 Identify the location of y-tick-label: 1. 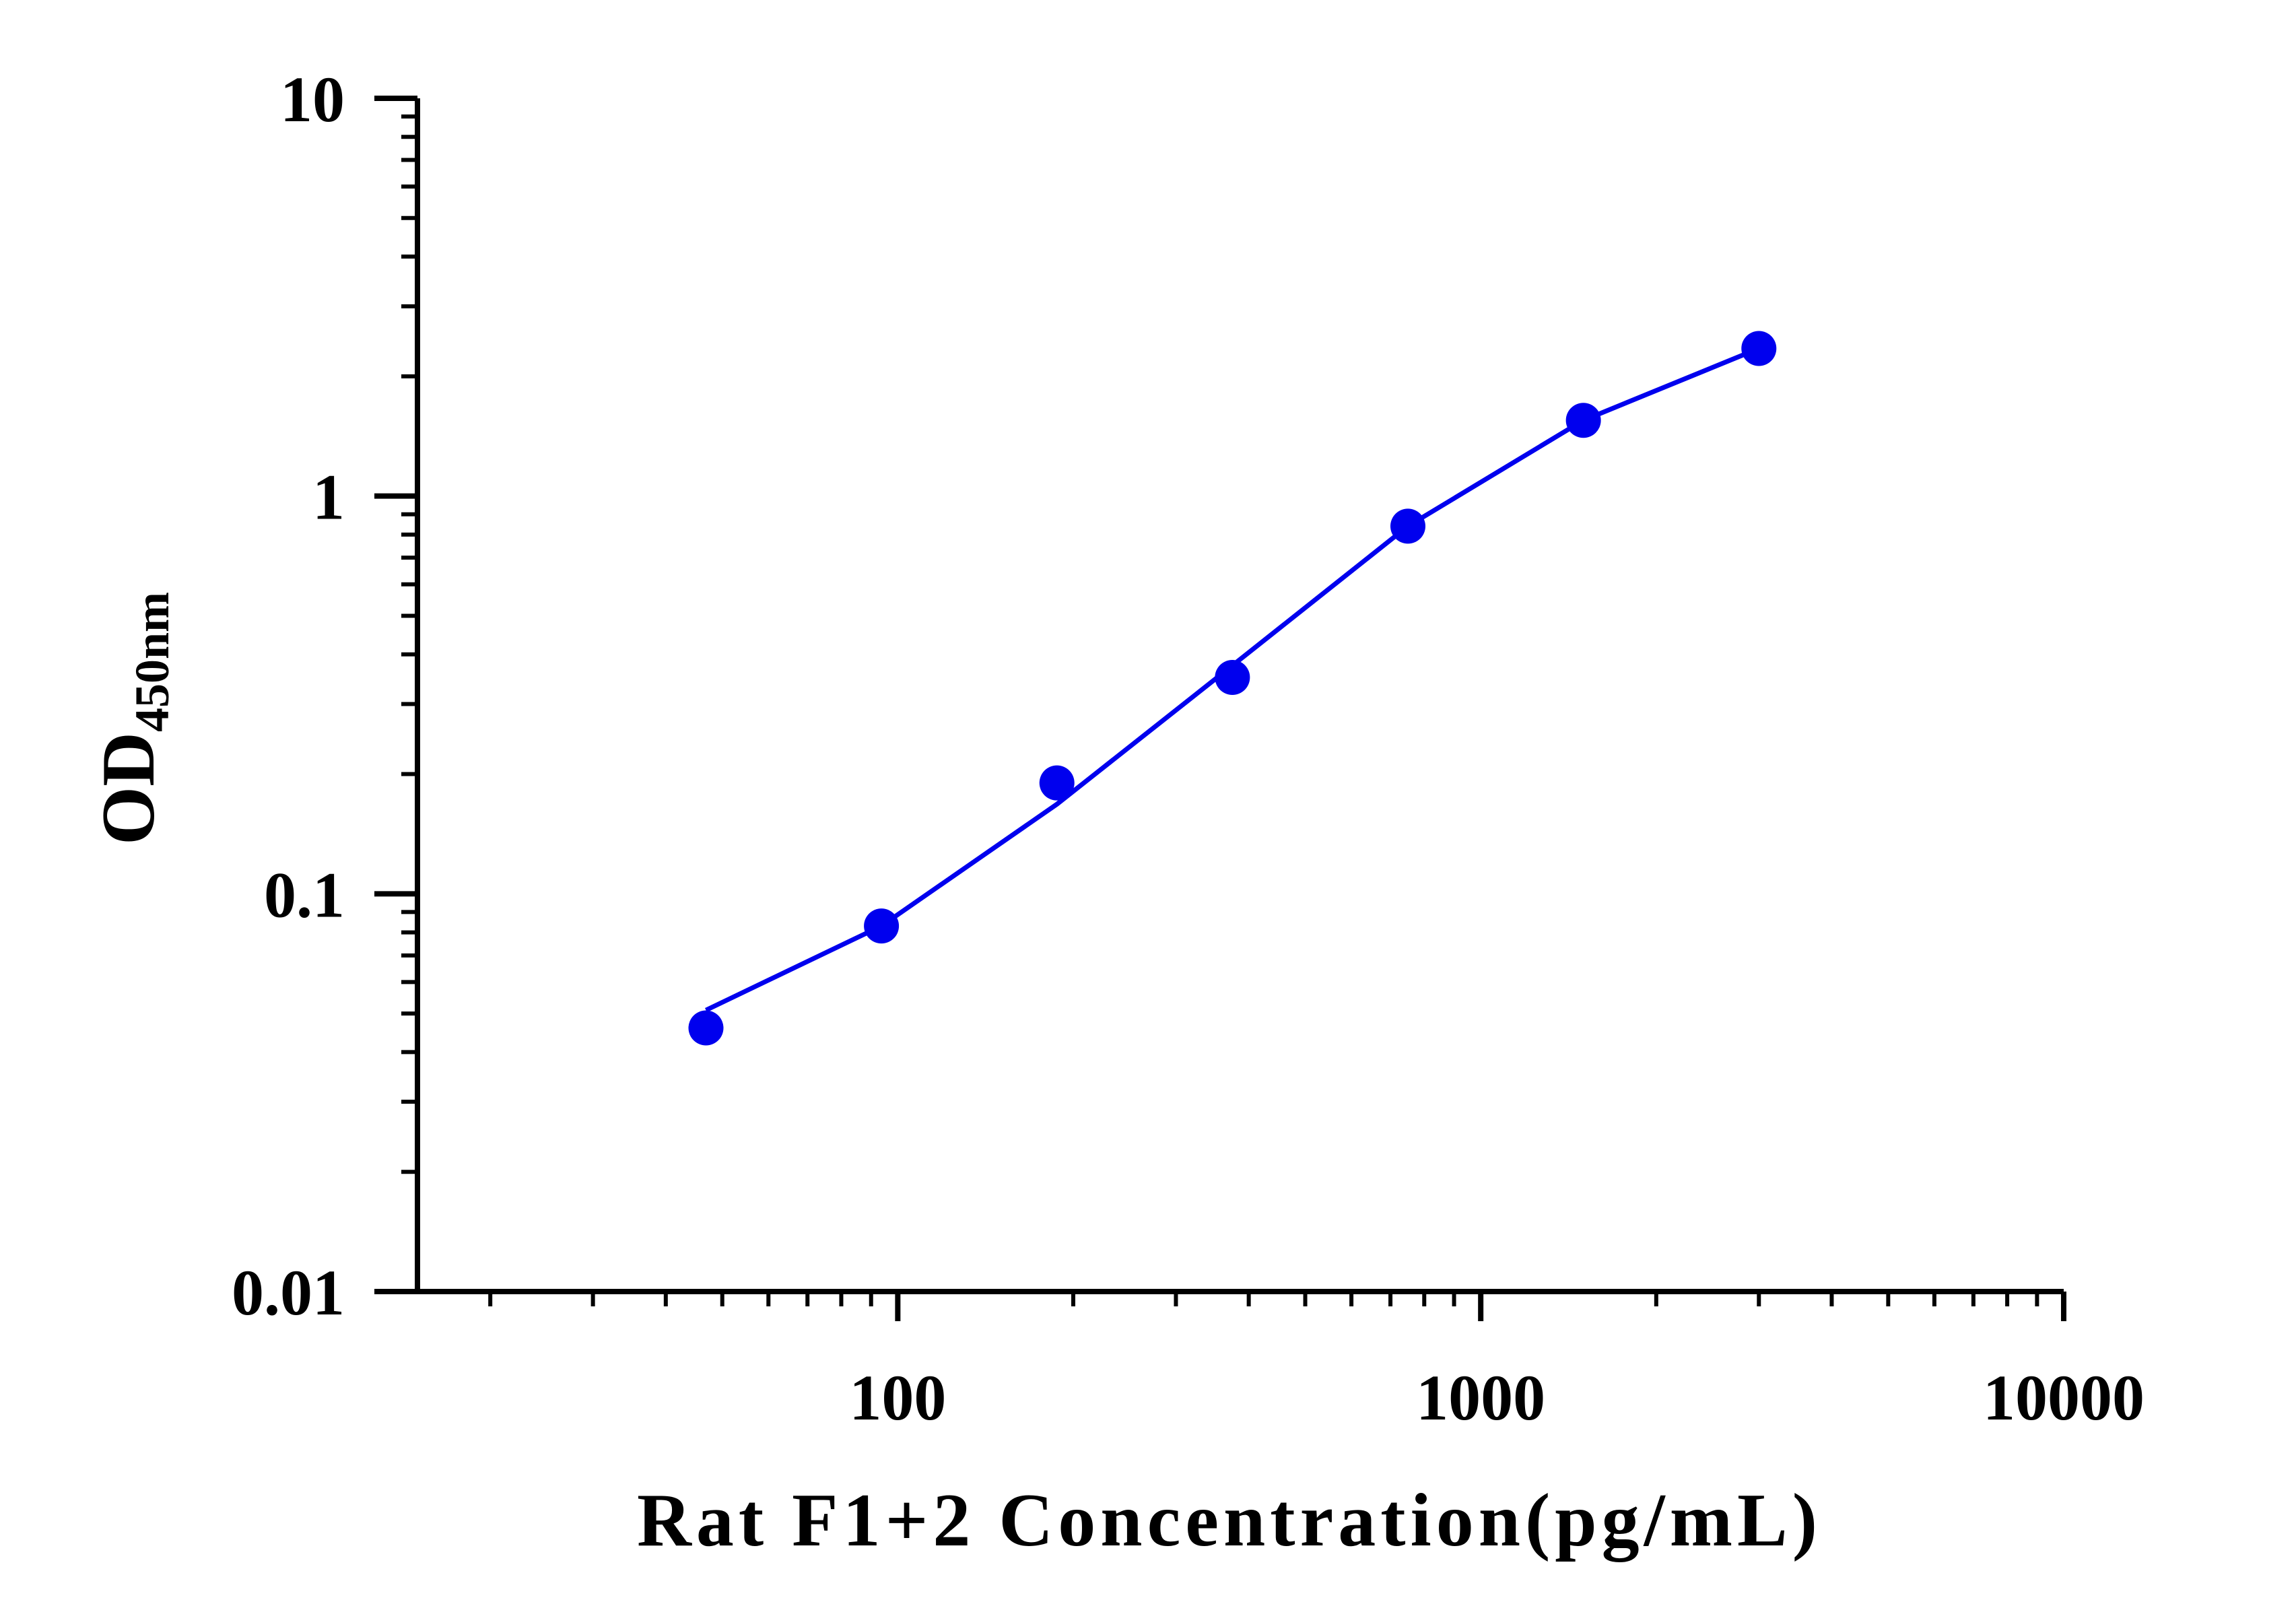
(328, 497).